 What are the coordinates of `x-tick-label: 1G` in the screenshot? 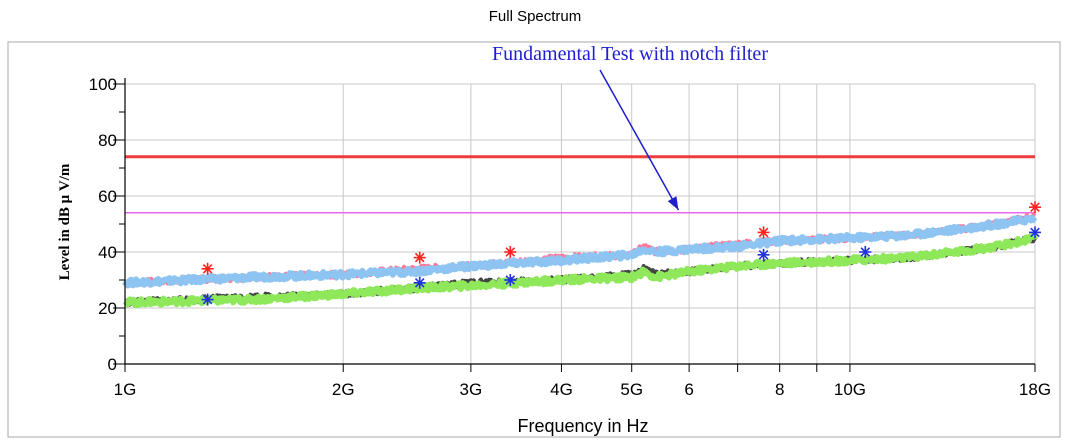 It's located at (125, 389).